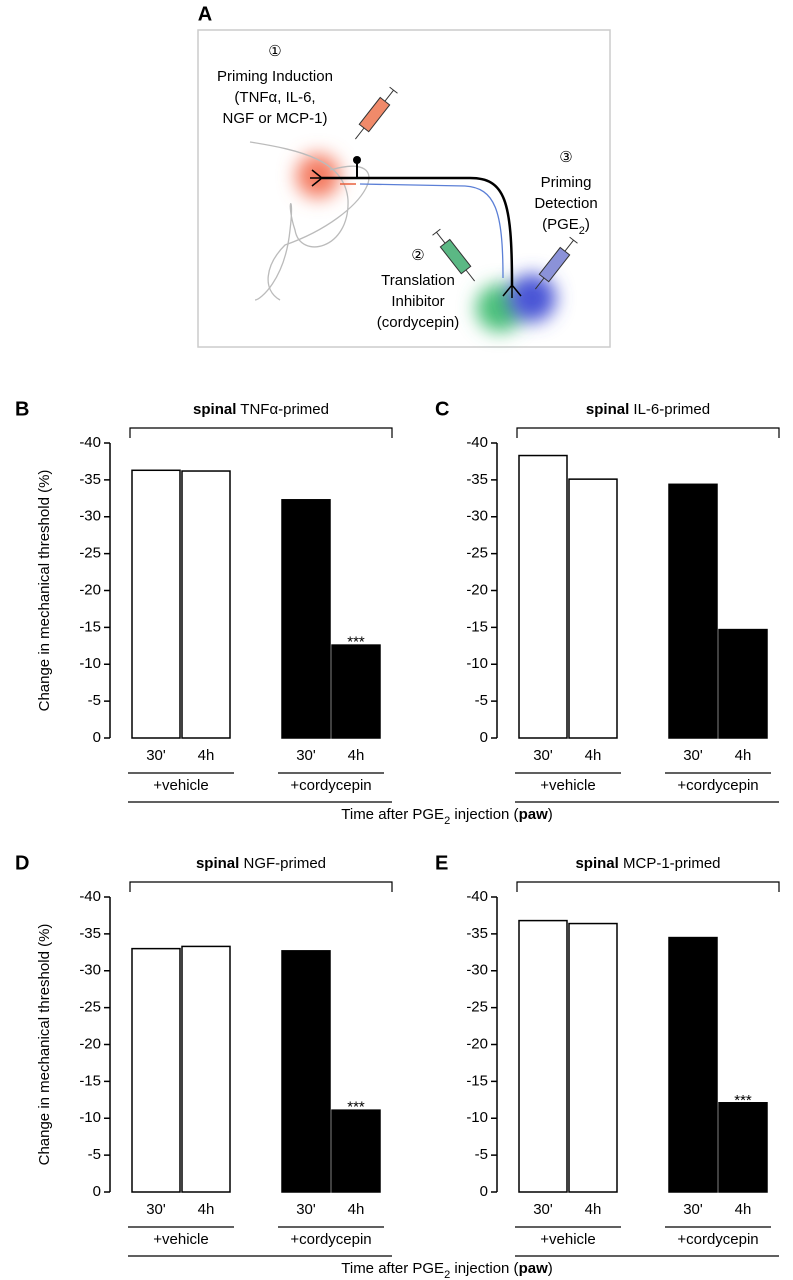 The height and width of the screenshot is (1280, 793). I want to click on text-part: Translation, so click(418, 280).